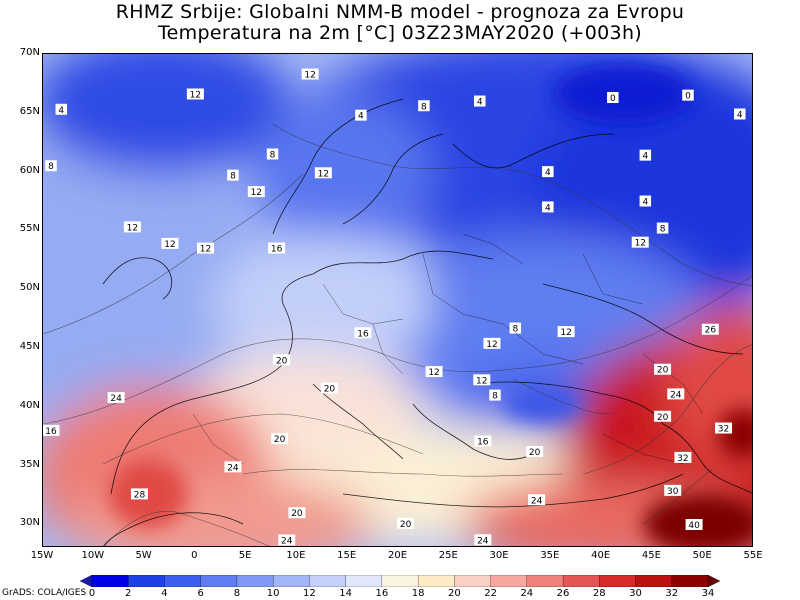 The image size is (800, 600). Describe the element at coordinates (29, 464) in the screenshot. I see `latitude-label: 35N` at that location.